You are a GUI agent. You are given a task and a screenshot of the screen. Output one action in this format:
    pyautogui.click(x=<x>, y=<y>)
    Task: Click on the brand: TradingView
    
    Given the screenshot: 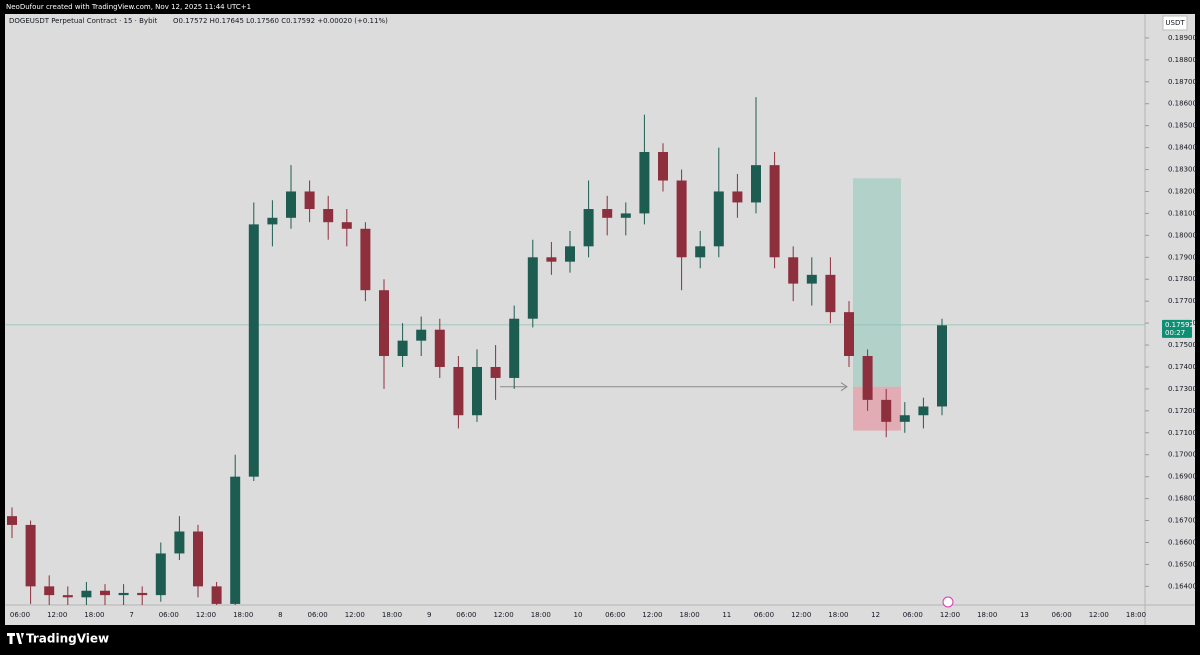 What is the action you would take?
    pyautogui.click(x=67, y=639)
    